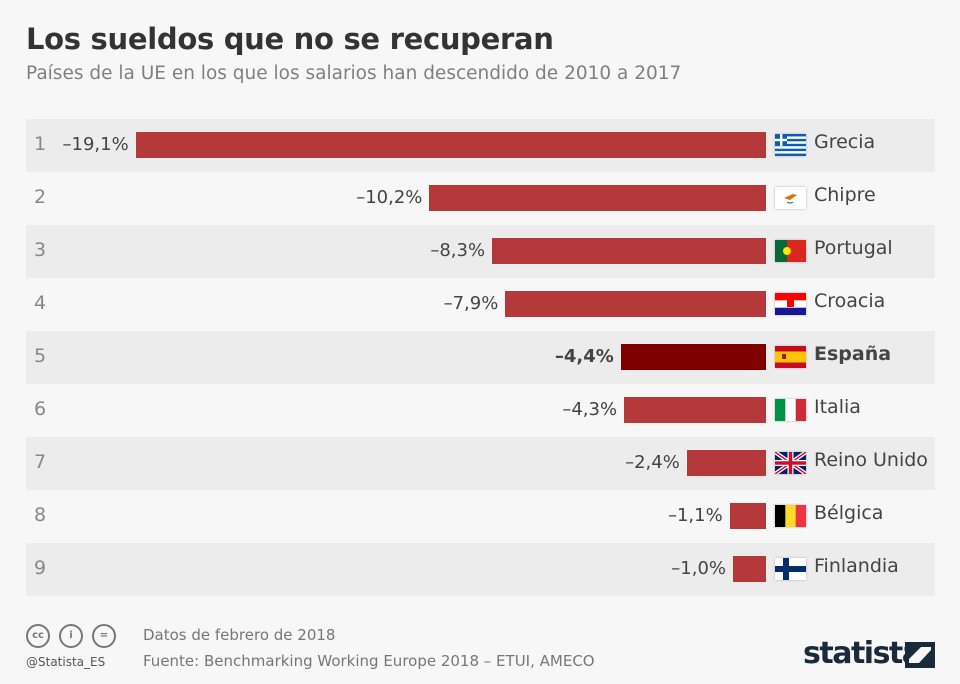 Image resolution: width=960 pixels, height=684 pixels. Describe the element at coordinates (853, 248) in the screenshot. I see `category-label: Portugal` at that location.